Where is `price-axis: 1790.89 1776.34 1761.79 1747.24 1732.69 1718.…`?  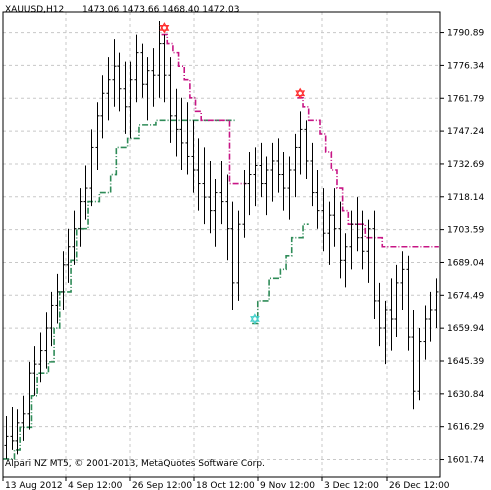 price-axis: 1790.89 1776.34 1761.79 1747.24 1732.69 1718.… is located at coordinates (462, 247).